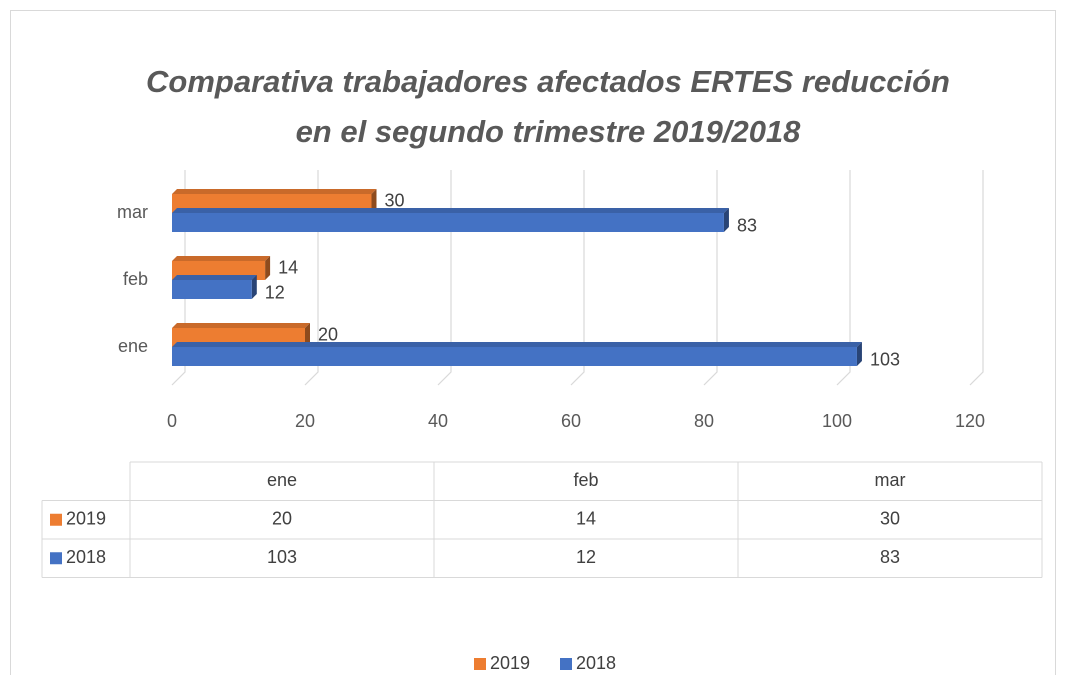  Describe the element at coordinates (510, 663) in the screenshot. I see `legend-label: 2019` at that location.